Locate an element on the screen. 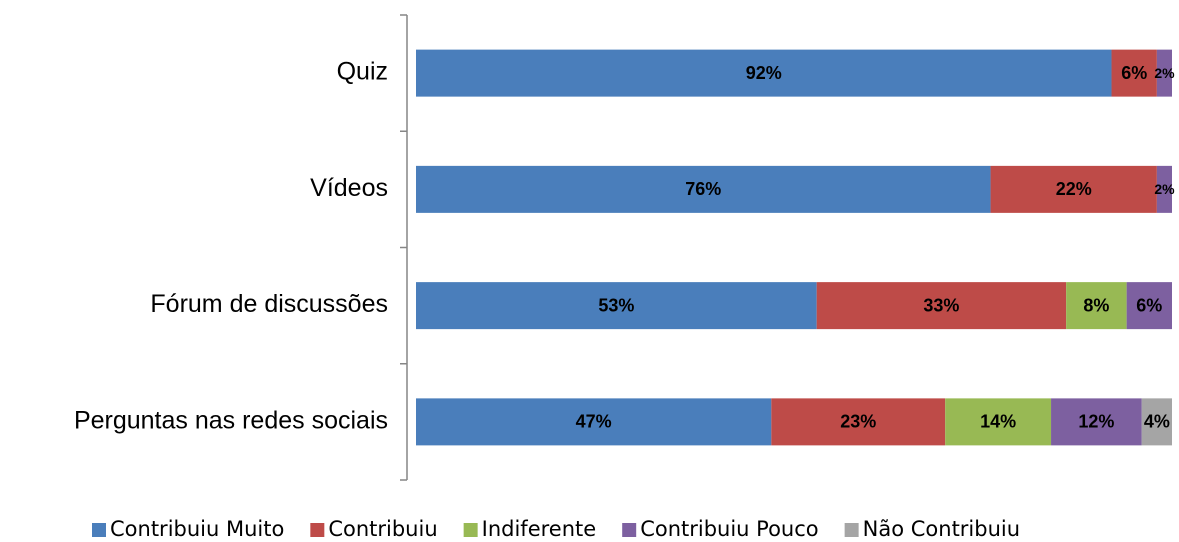 This screenshot has height=542, width=1179. value-label: 23% is located at coordinates (858, 422).